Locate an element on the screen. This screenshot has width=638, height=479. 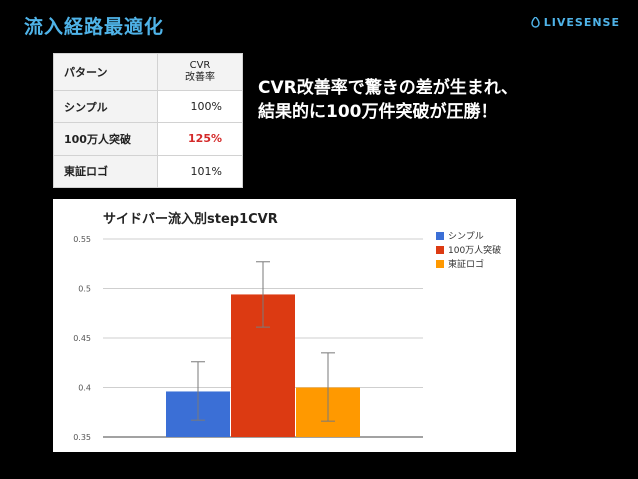
headline-line1: CVR改善率で驚きの差が生まれ、 is located at coordinates (388, 88).